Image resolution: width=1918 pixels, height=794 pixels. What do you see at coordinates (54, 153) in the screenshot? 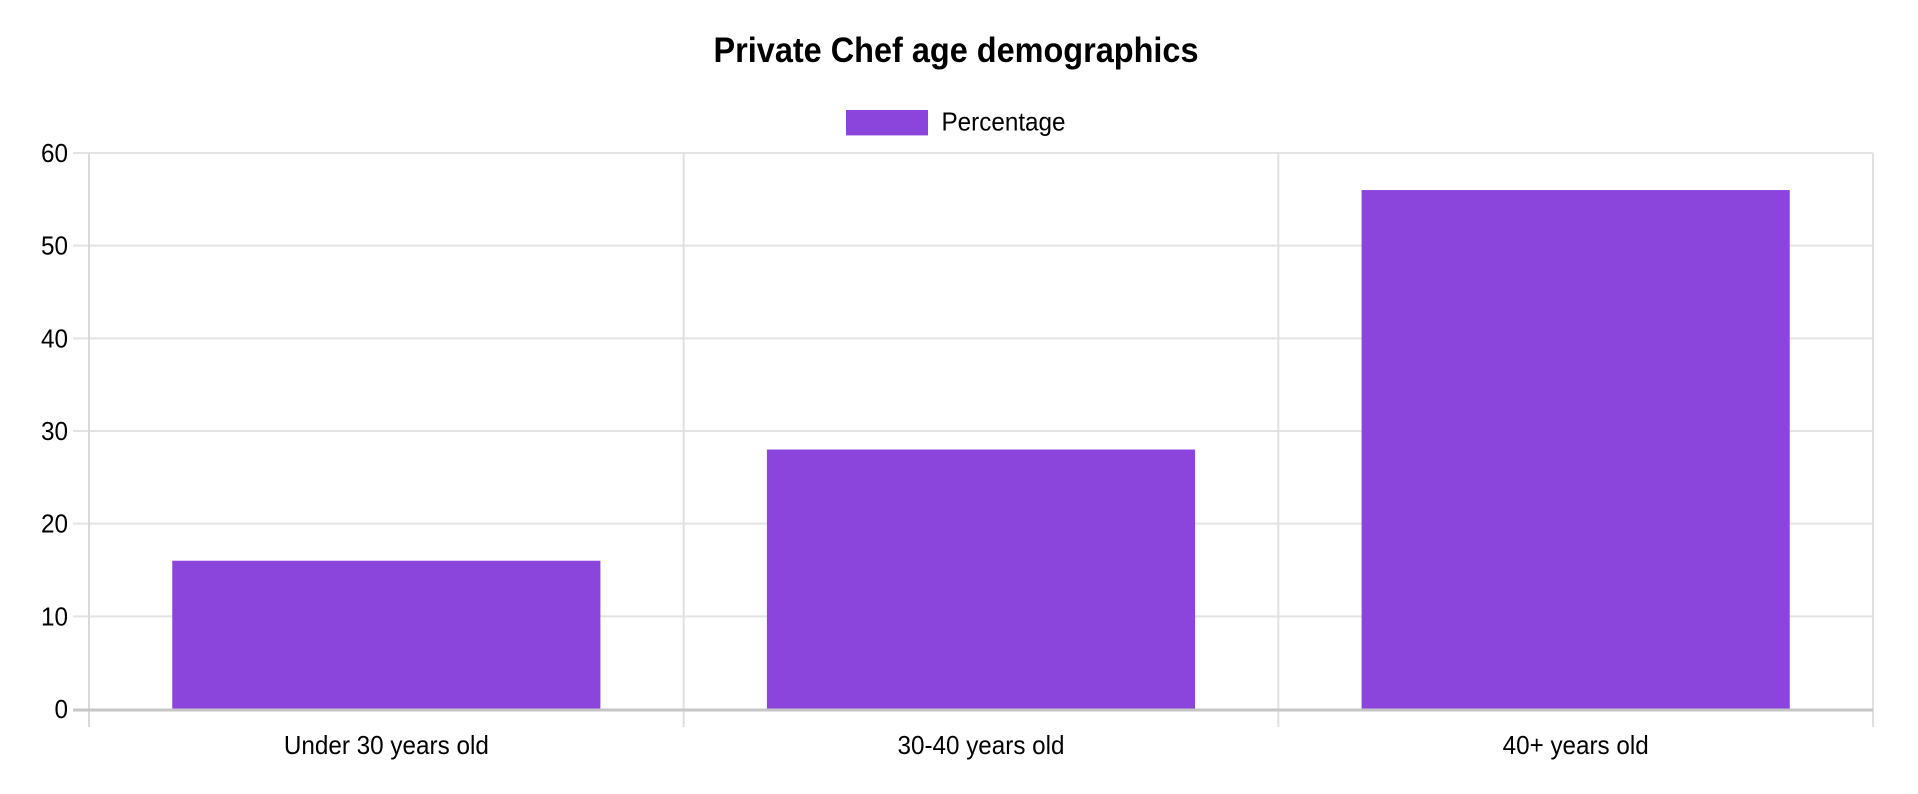
I see `svg-text: 60` at bounding box center [54, 153].